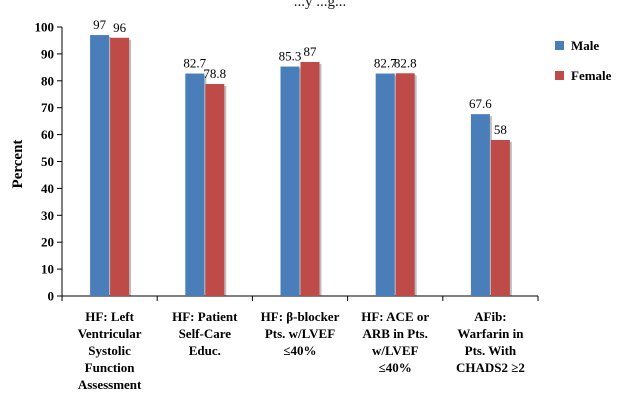  What do you see at coordinates (300, 316) in the screenshot?
I see `category-label: HF: β-blocker` at bounding box center [300, 316].